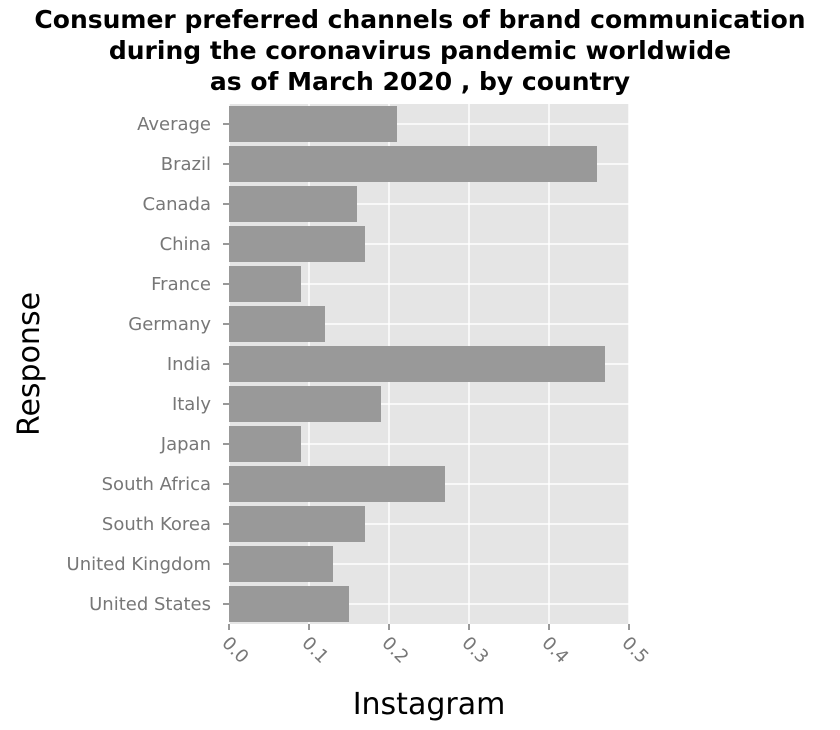  I want to click on y-tick-label-8: Japan, so click(185, 444).